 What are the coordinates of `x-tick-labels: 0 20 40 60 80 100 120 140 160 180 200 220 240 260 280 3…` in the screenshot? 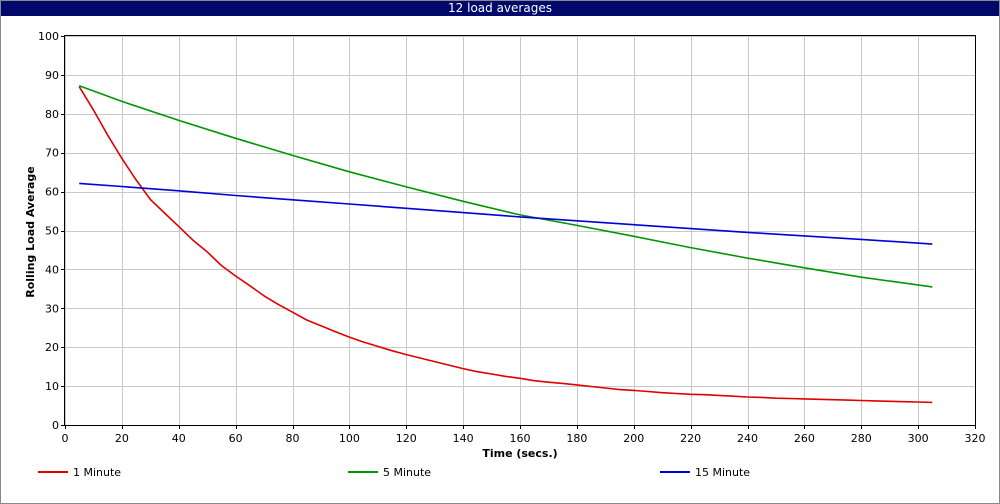 It's located at (524, 438).